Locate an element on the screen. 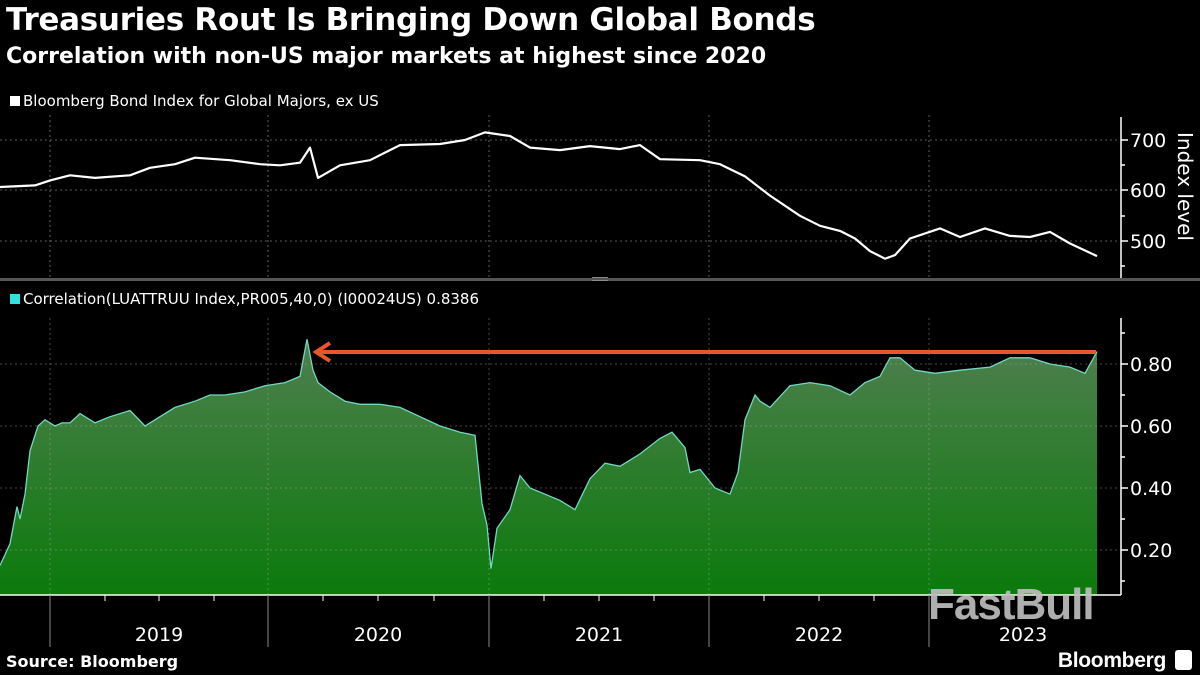 The height and width of the screenshot is (675, 1200). bottom-y-axis is located at coordinates (1124, 456).